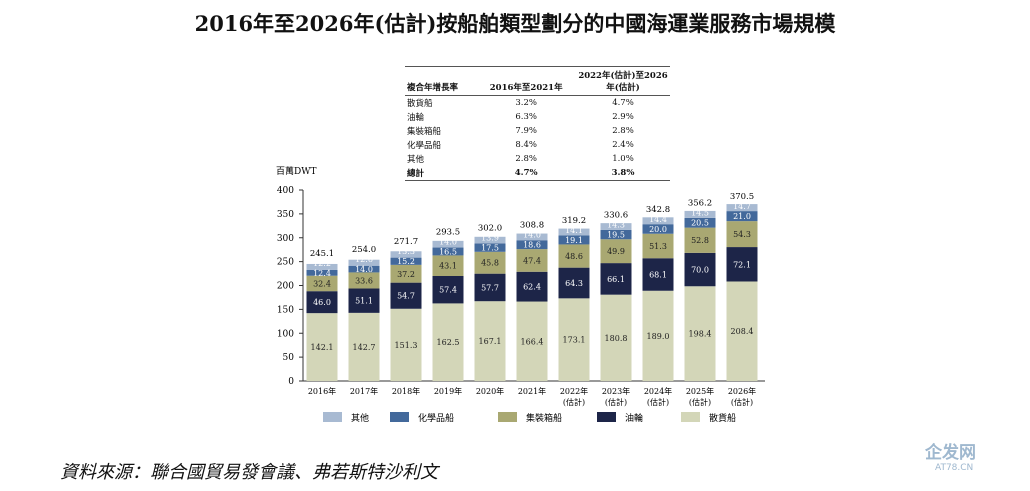  I want to click on cagr-type: 油輪, so click(416, 118).